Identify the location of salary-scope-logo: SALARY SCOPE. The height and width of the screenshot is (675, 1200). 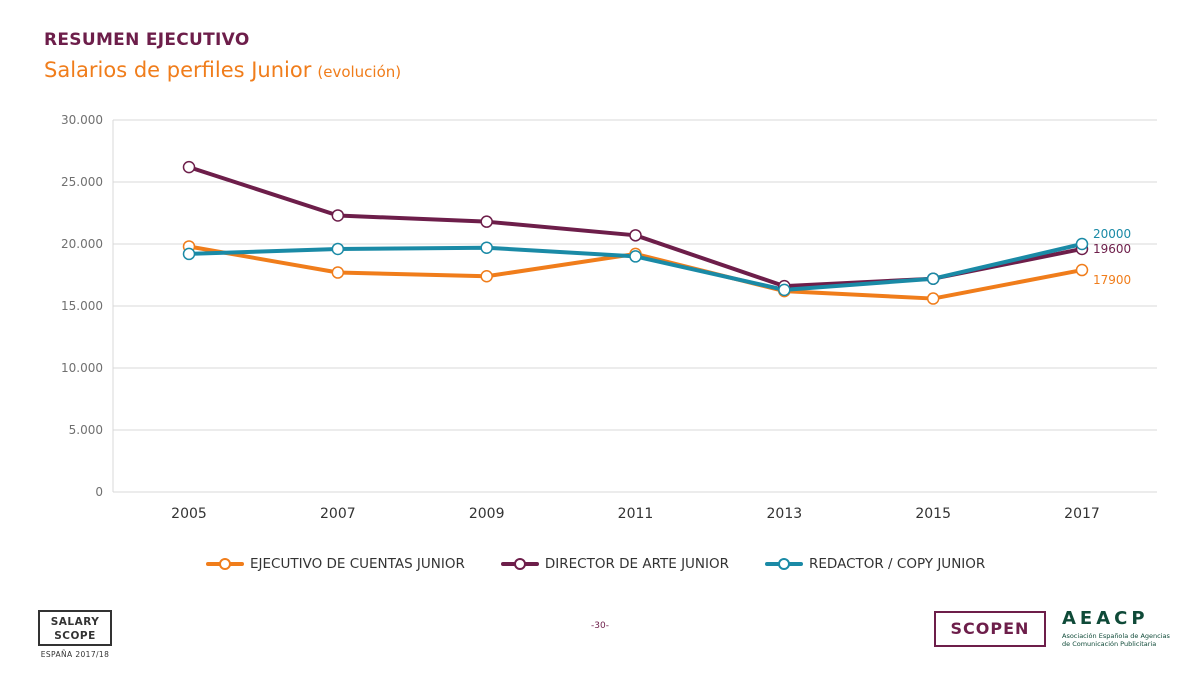
(75, 628).